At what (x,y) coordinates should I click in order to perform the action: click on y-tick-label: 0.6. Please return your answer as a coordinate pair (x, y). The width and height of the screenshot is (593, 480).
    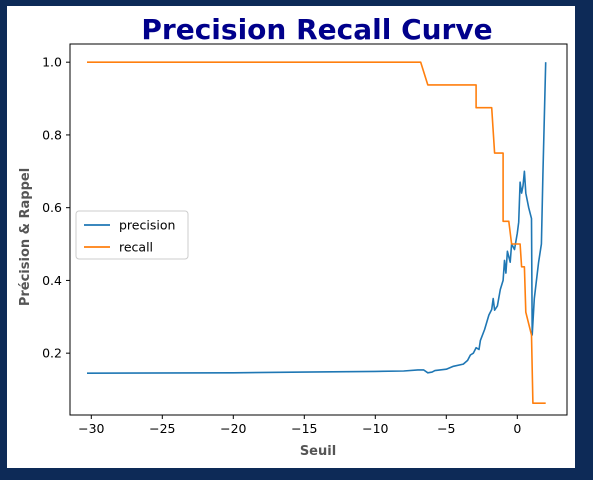
    Looking at the image, I should click on (52, 207).